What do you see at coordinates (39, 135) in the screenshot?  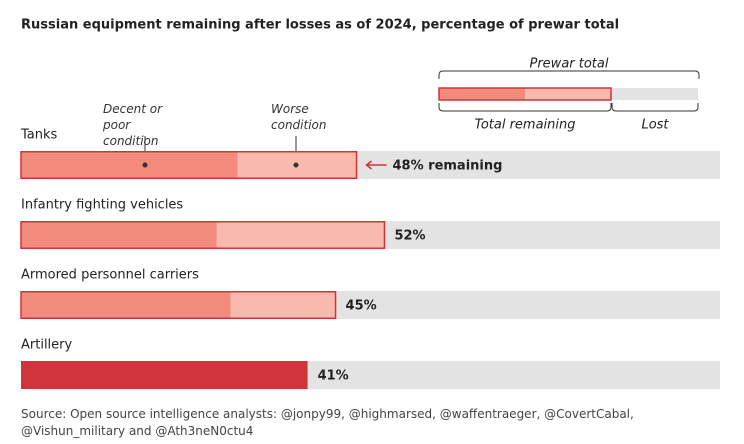 I see `category-label: Tanks` at bounding box center [39, 135].